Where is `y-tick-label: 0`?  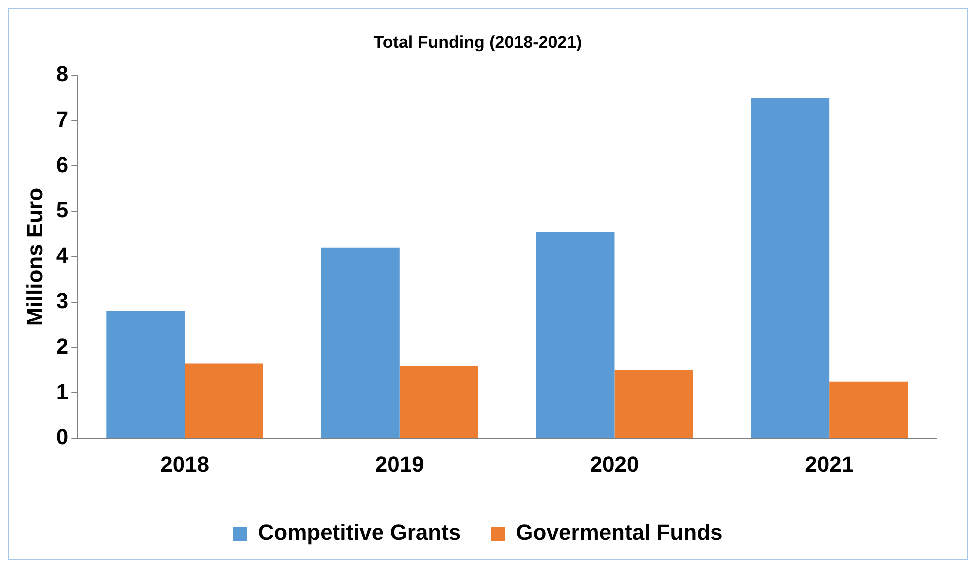 y-tick-label: 0 is located at coordinates (62, 437).